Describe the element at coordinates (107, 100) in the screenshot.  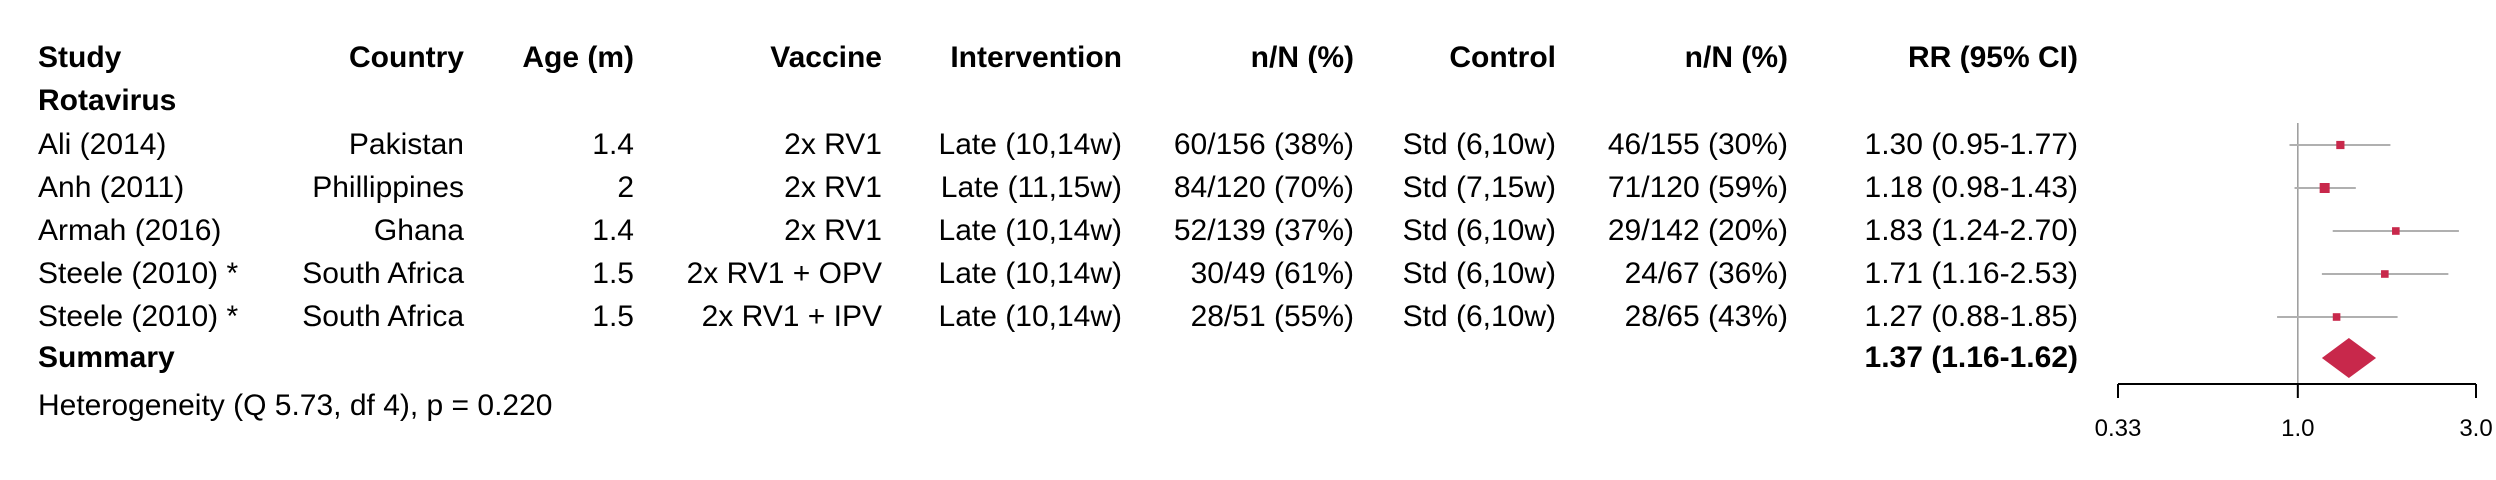
I see `group-label-rotavirus: Rotavirus` at that location.